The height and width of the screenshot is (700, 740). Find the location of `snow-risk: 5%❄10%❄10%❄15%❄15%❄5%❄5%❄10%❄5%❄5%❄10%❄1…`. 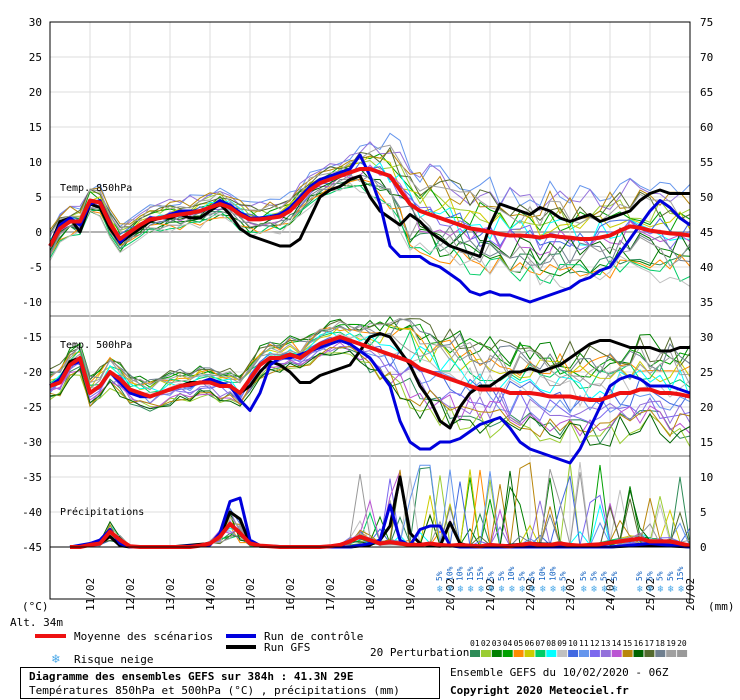

snow-risk: 5%❄10%❄10%❄15%❄15%❄5%❄5%❄10%❄5%❄5%❄10%❄1… is located at coordinates (560, 580).